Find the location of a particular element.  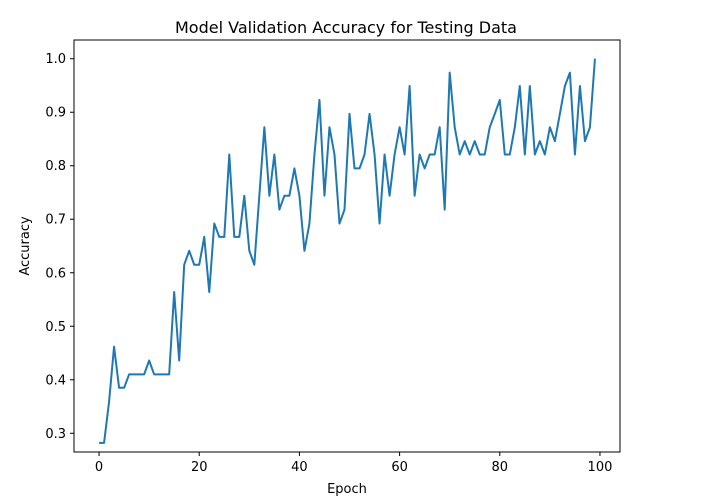

x-tick-label: 20 is located at coordinates (199, 467).